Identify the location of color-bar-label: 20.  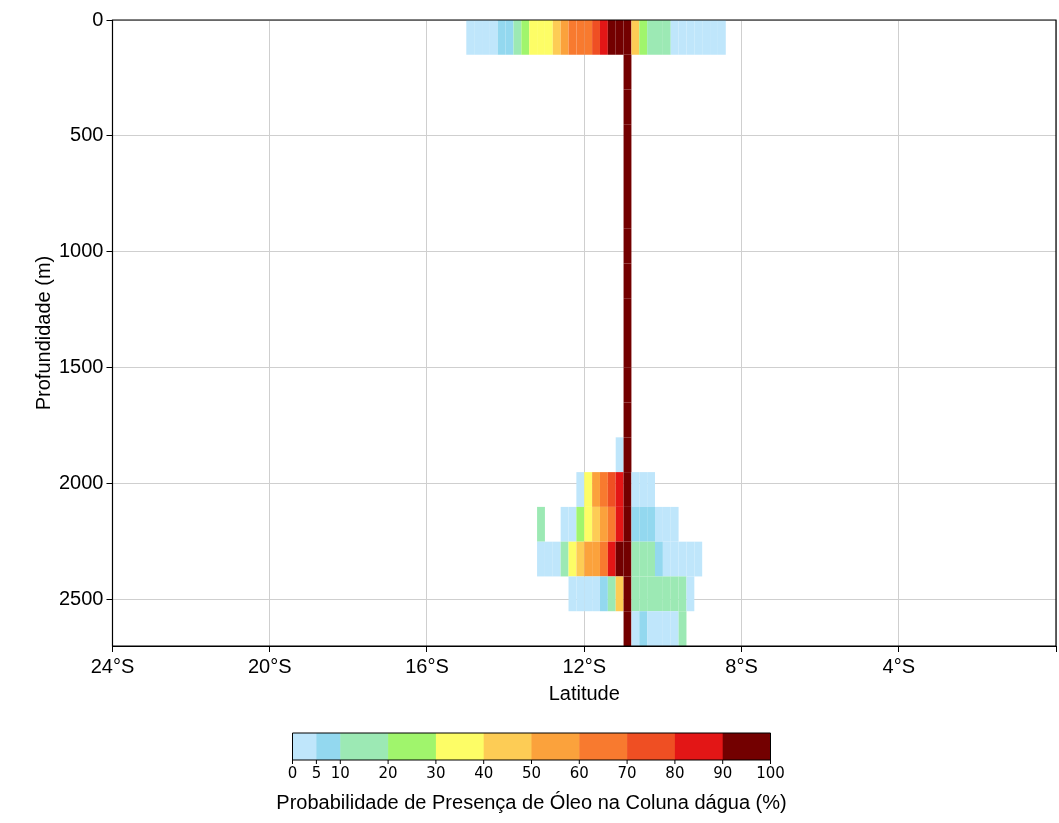
(388, 773).